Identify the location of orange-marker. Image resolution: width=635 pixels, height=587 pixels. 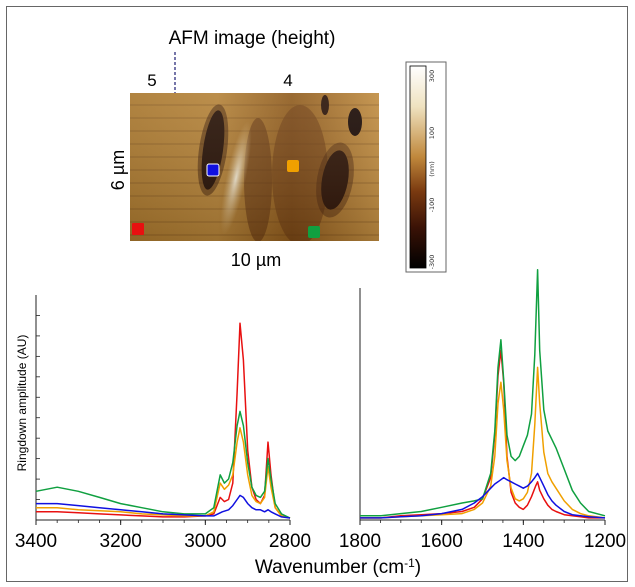
(293, 166).